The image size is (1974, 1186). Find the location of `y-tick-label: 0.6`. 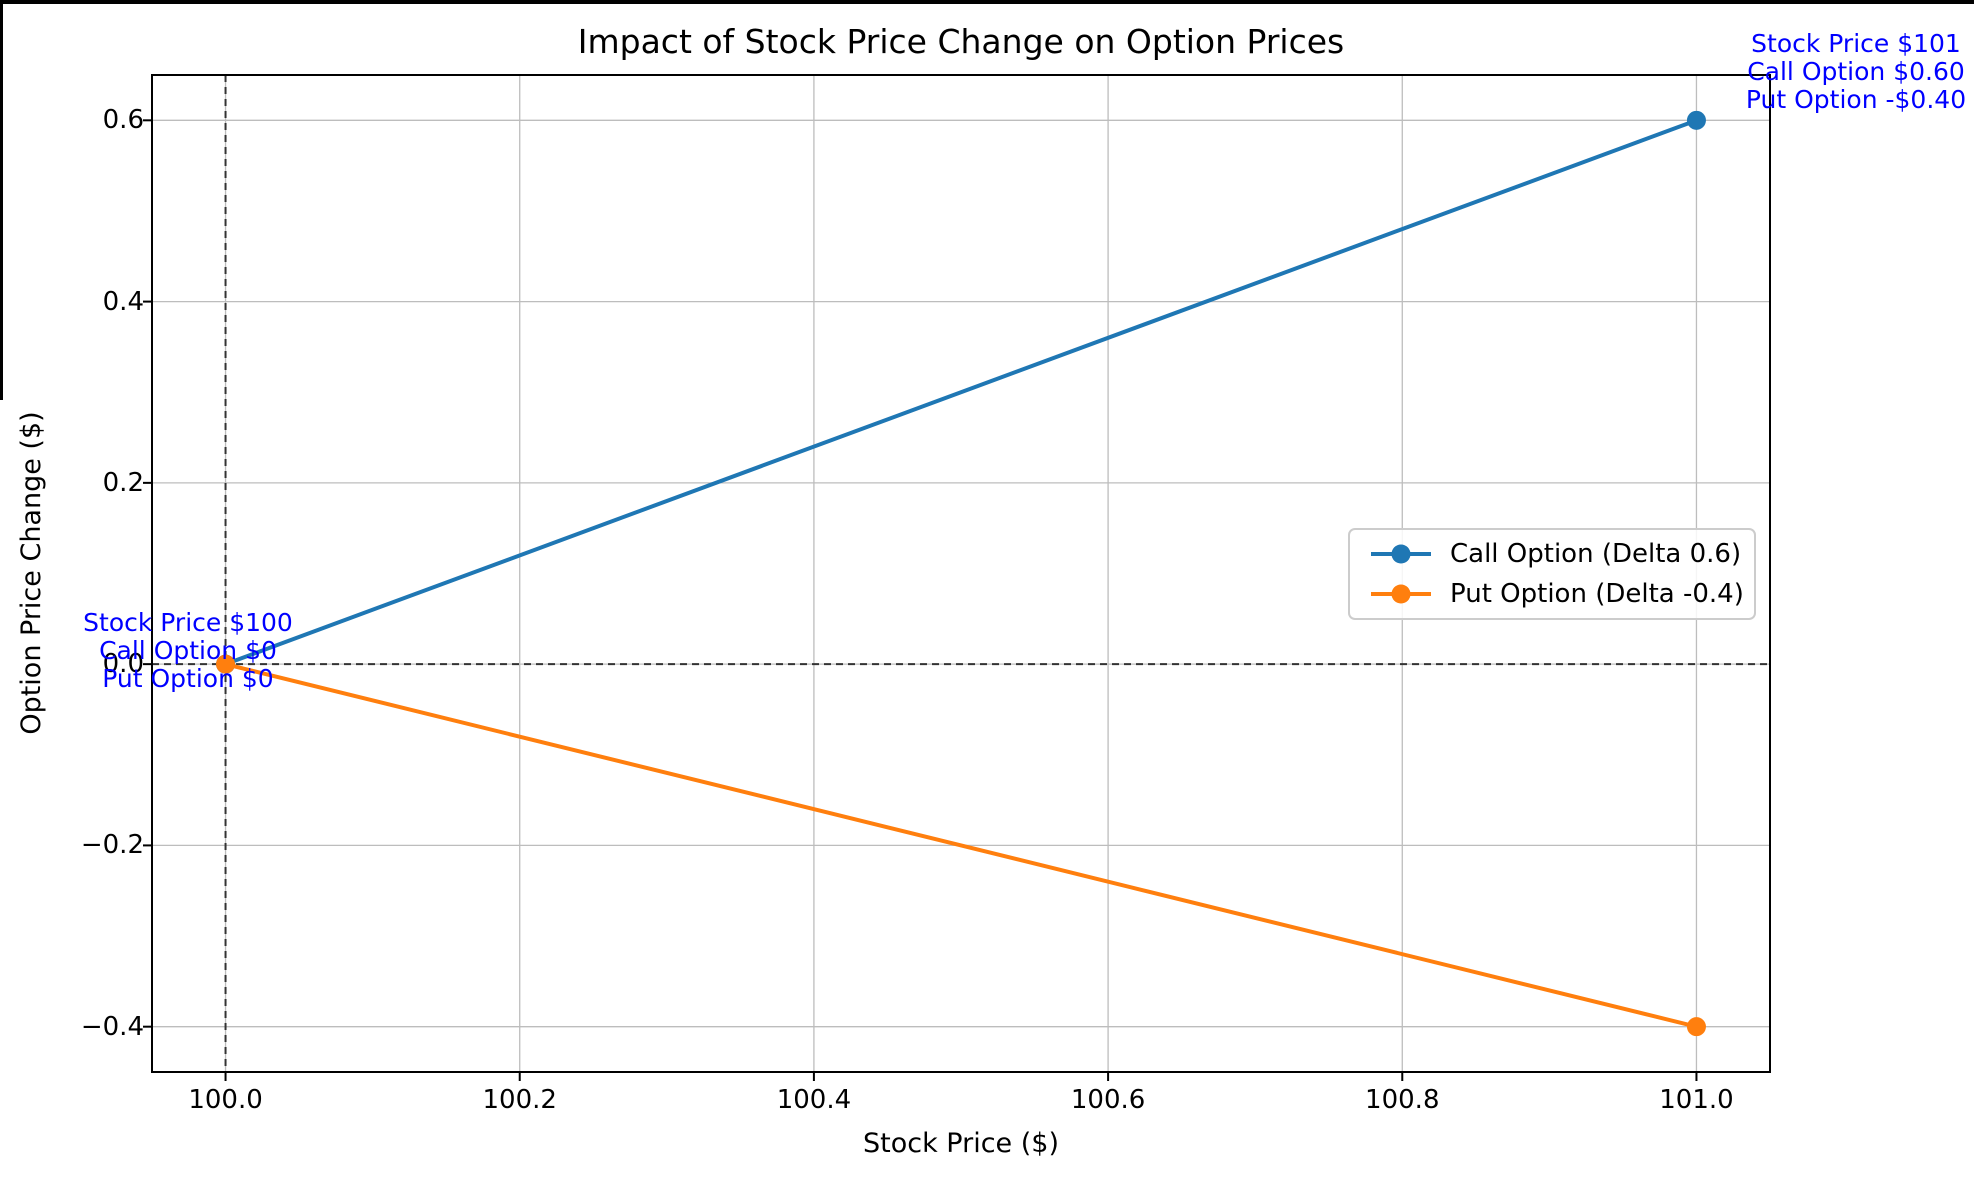

y-tick-label: 0.6 is located at coordinates (123, 120).